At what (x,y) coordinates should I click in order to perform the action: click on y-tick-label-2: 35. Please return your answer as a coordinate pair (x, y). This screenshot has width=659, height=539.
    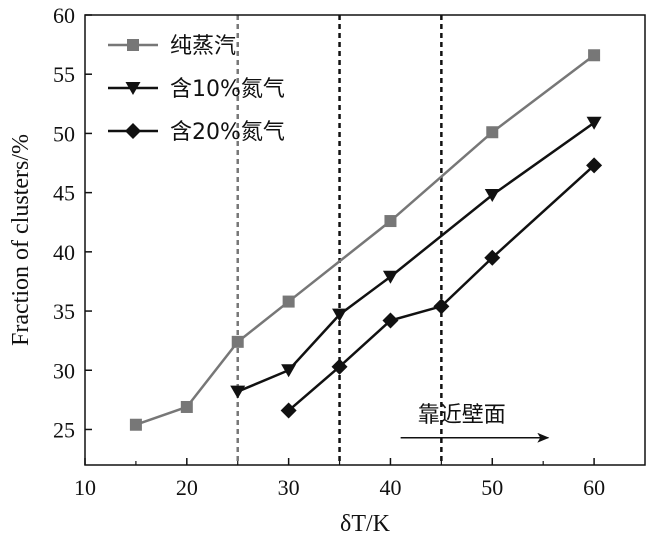
    Looking at the image, I should click on (64, 311).